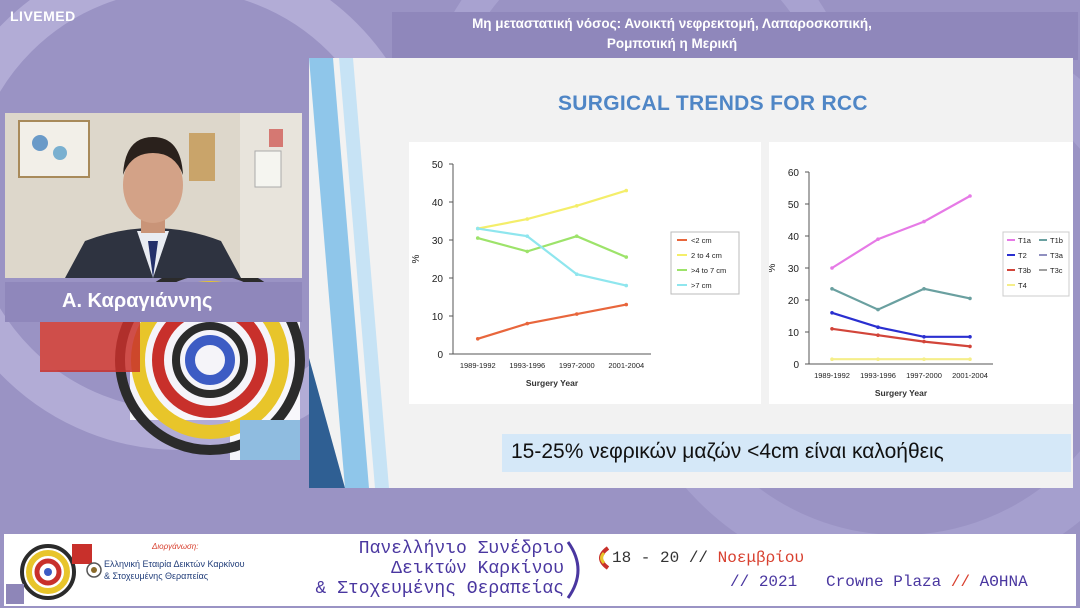 The width and height of the screenshot is (1080, 608). Describe the element at coordinates (761, 558) in the screenshot. I see `dates-month: Νοεμβρίου` at that location.